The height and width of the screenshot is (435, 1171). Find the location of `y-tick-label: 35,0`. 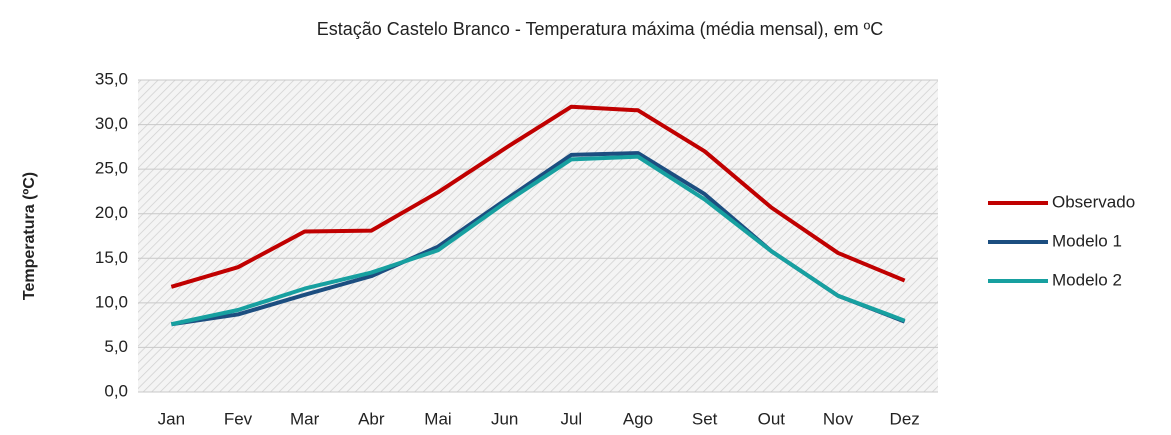

y-tick-label: 35,0 is located at coordinates (111, 78).